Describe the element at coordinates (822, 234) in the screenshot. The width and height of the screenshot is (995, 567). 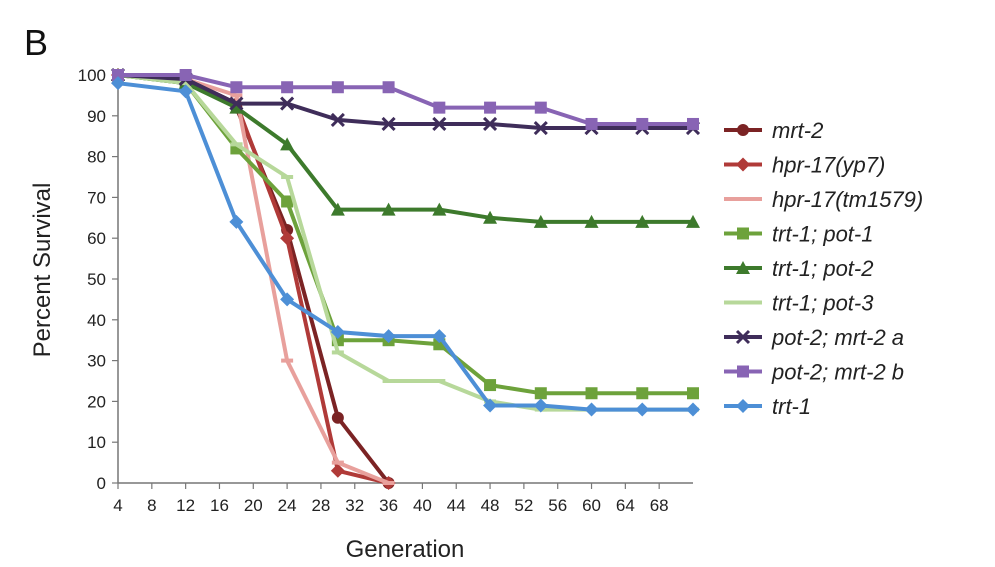
I see `legend-label: trt-1; pot-1` at that location.